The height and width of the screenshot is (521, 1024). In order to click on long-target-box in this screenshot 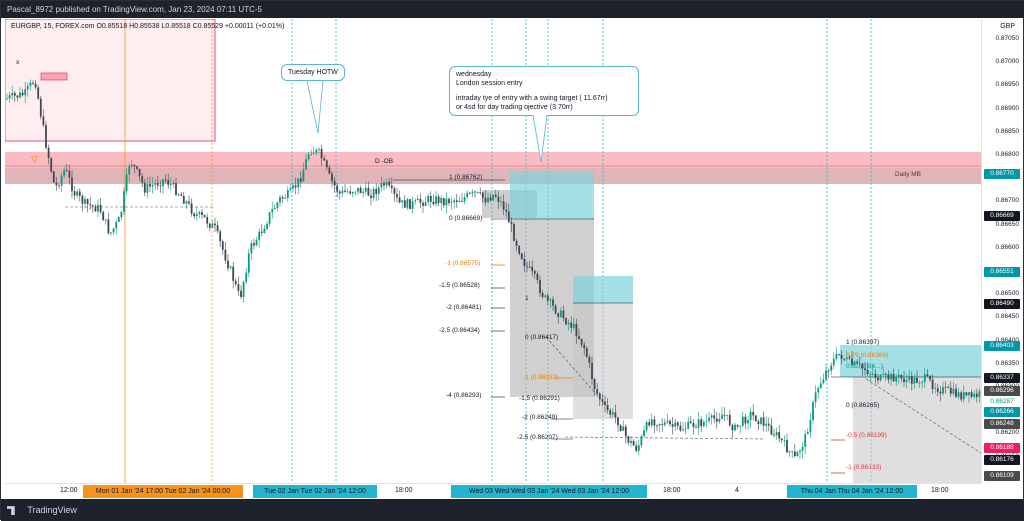, I will do `click(552, 195)`.